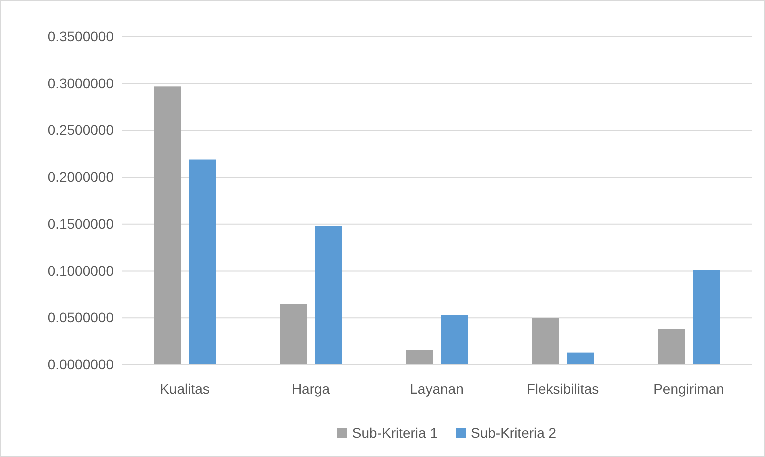 Image resolution: width=765 pixels, height=457 pixels. What do you see at coordinates (81, 177) in the screenshot?
I see `y-tick-label: 0.2000000` at bounding box center [81, 177].